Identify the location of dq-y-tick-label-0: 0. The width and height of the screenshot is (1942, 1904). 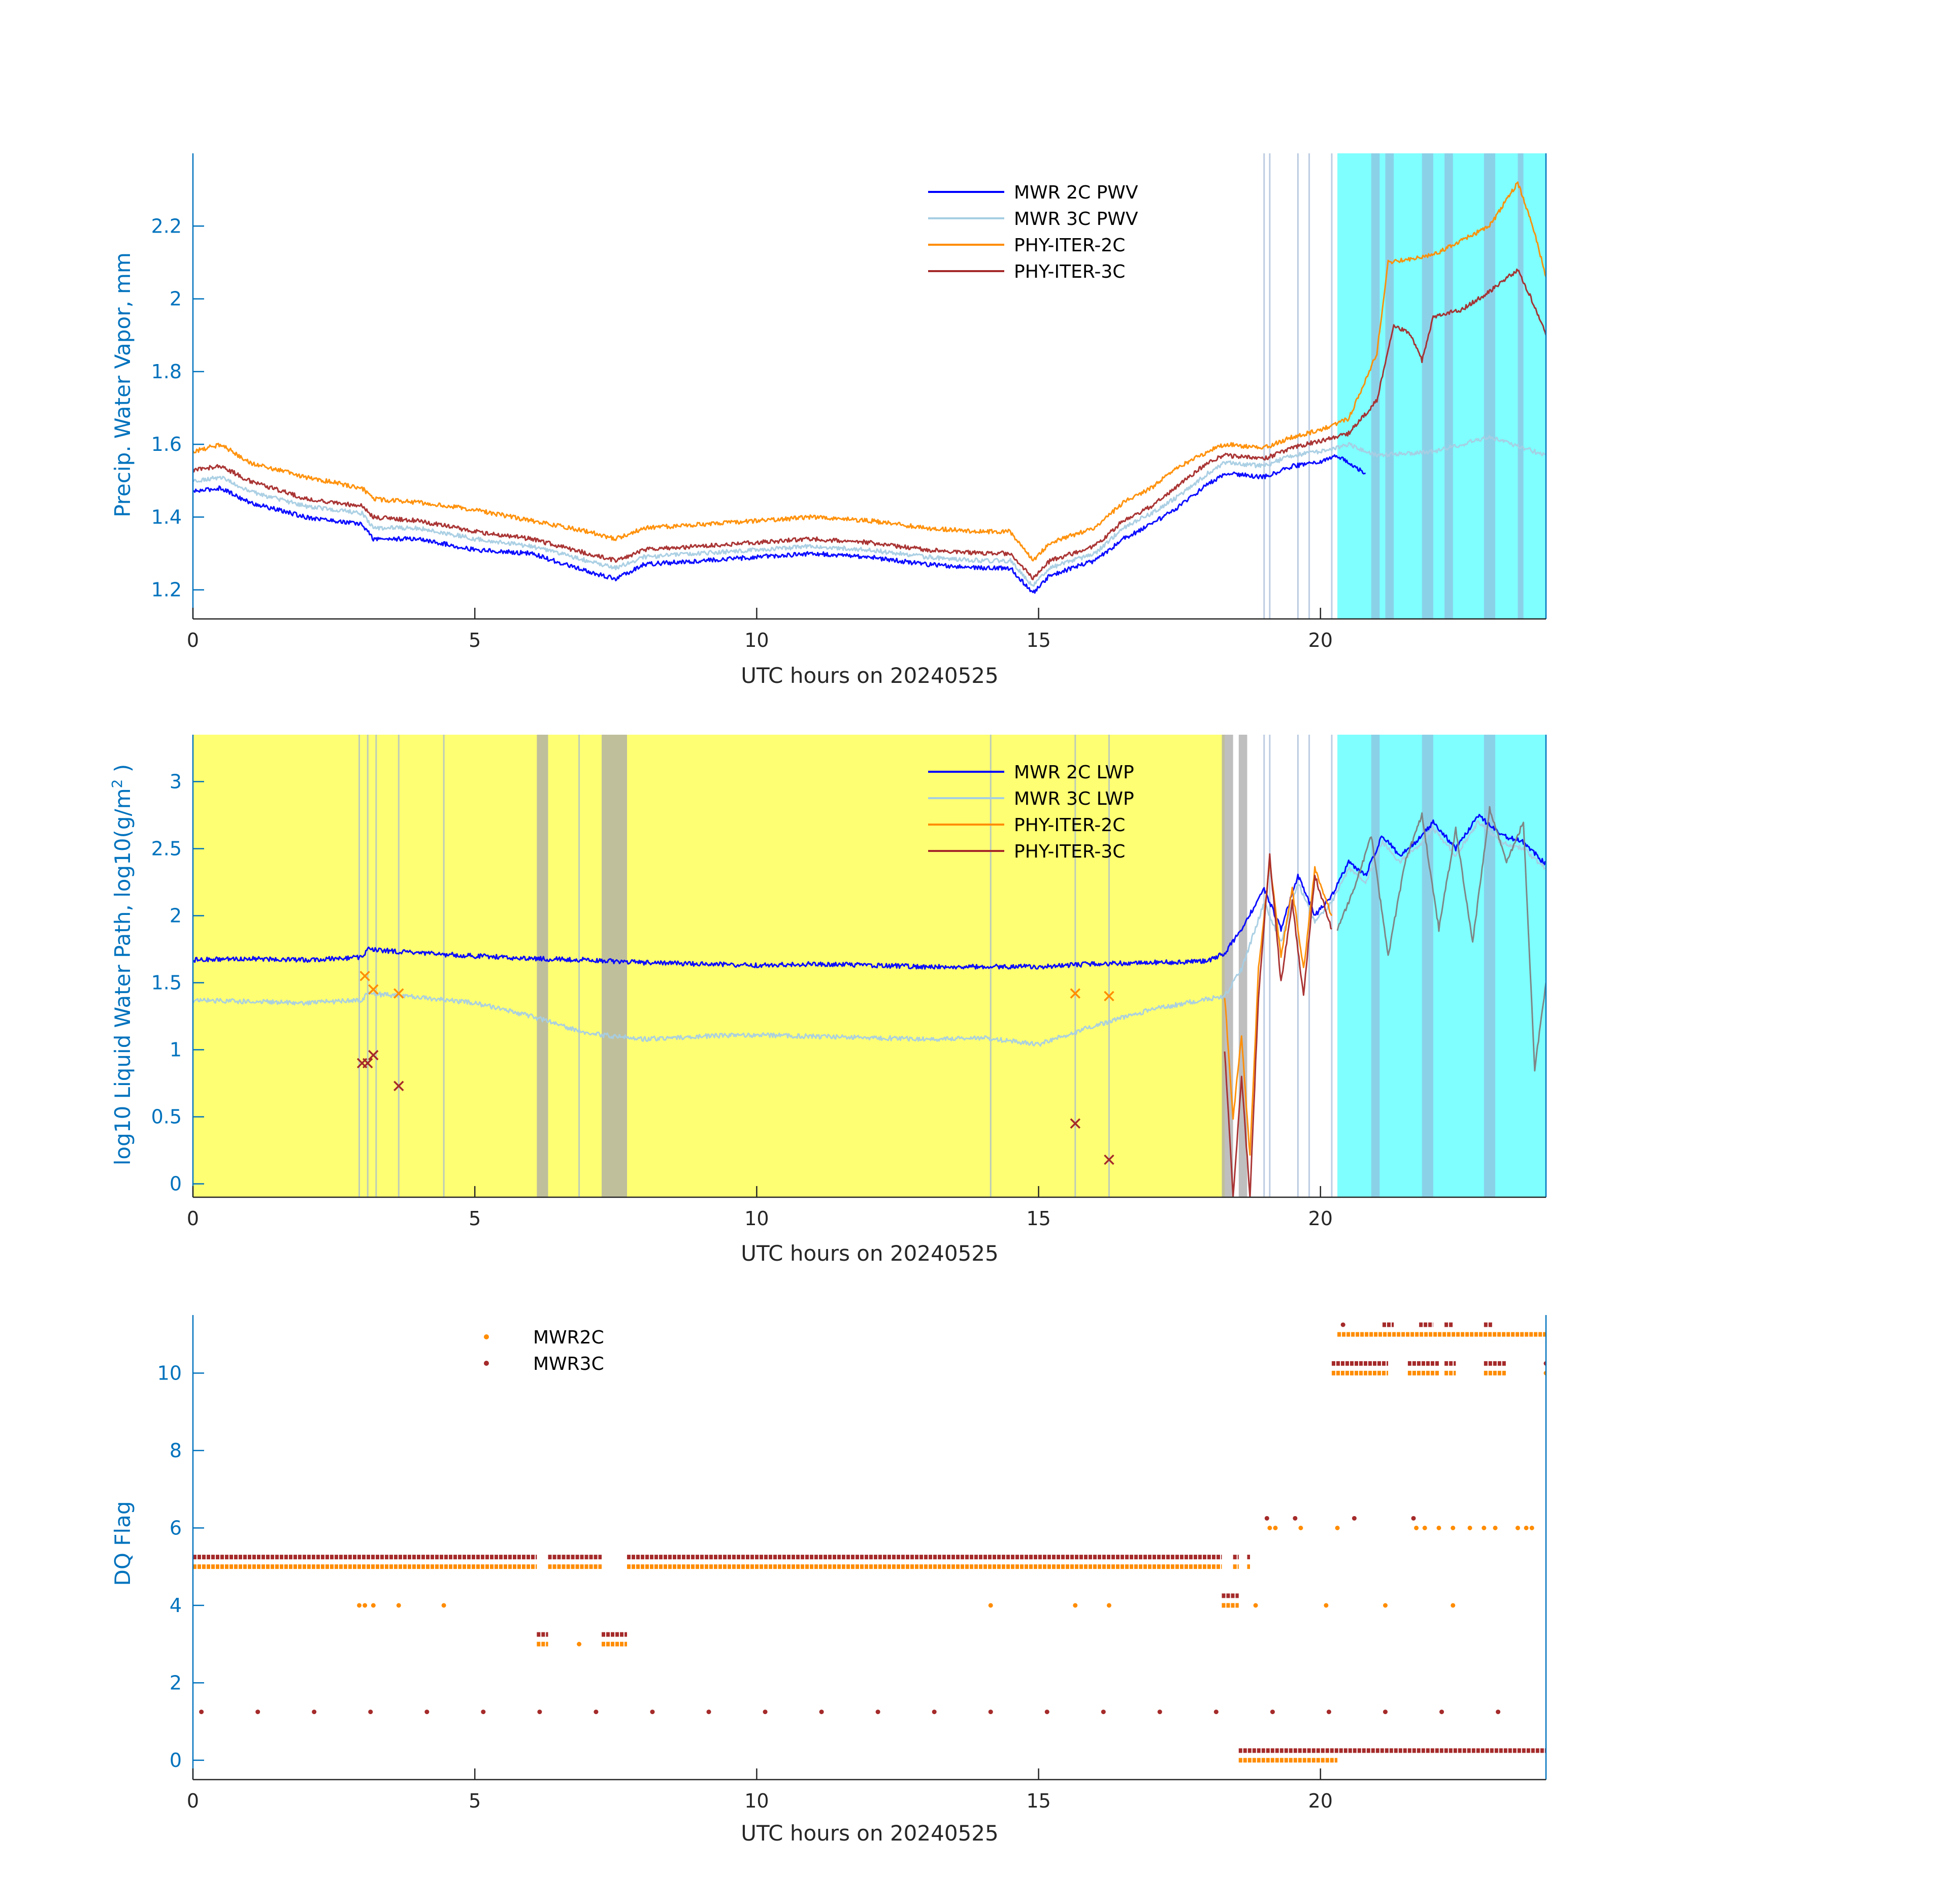
(176, 1760).